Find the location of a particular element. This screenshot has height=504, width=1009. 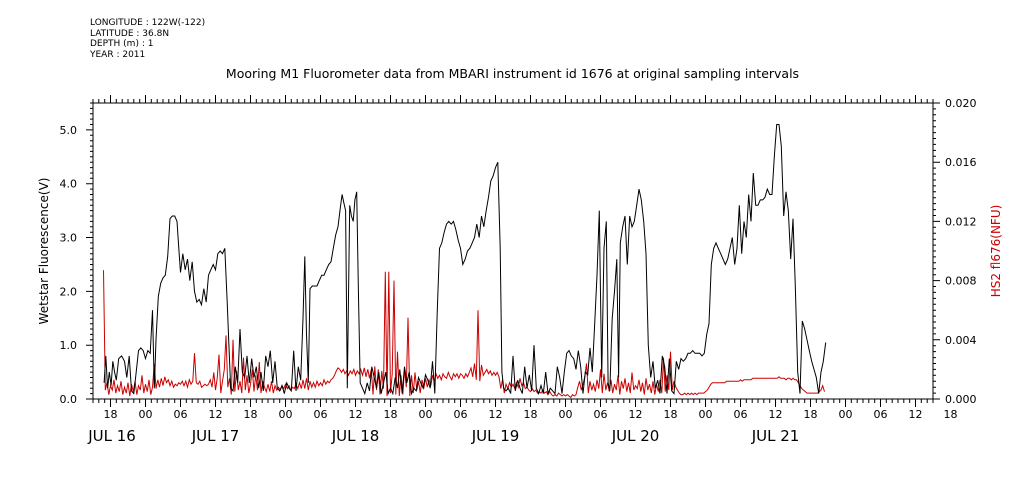

depth-label: DEPTH (m) : 1 is located at coordinates (122, 44).